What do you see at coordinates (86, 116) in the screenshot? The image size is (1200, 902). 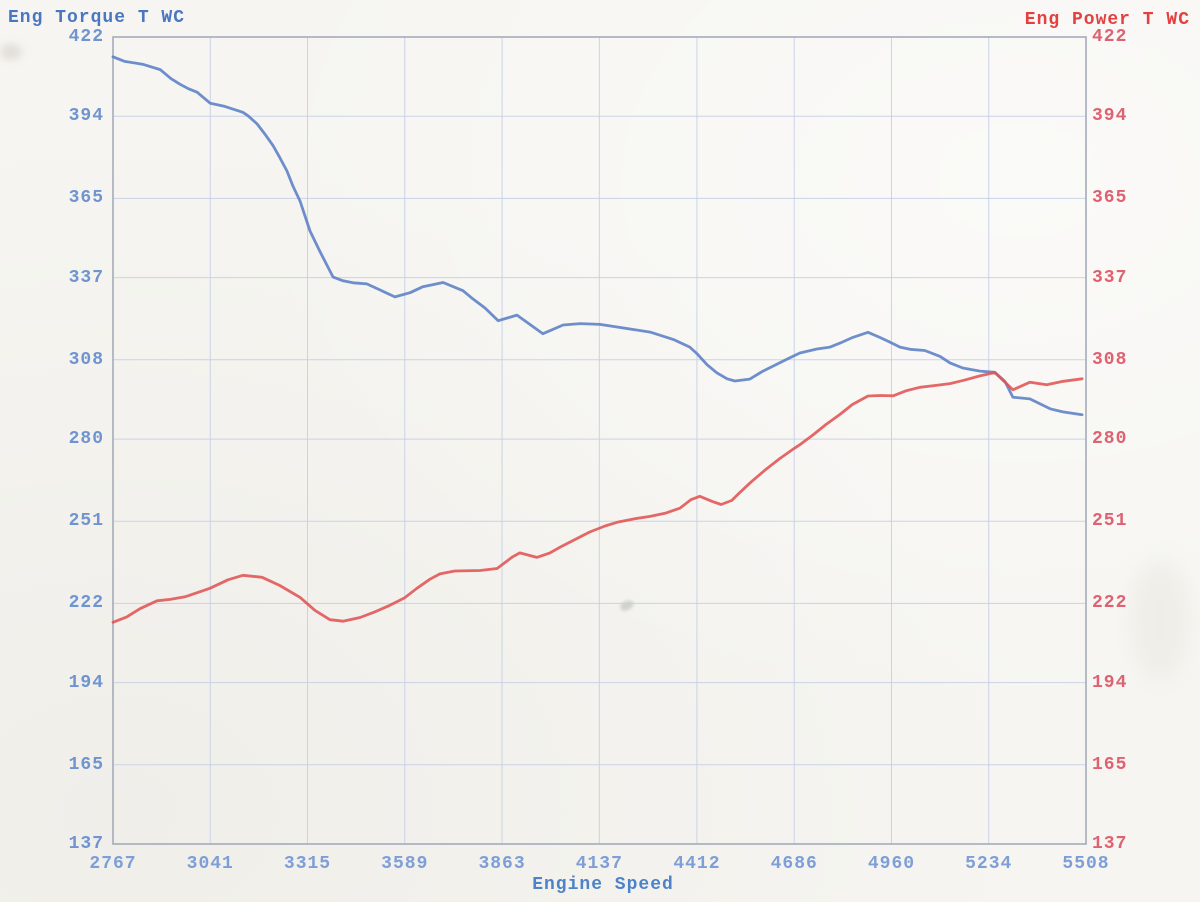 I see `y-tick-left: 394` at bounding box center [86, 116].